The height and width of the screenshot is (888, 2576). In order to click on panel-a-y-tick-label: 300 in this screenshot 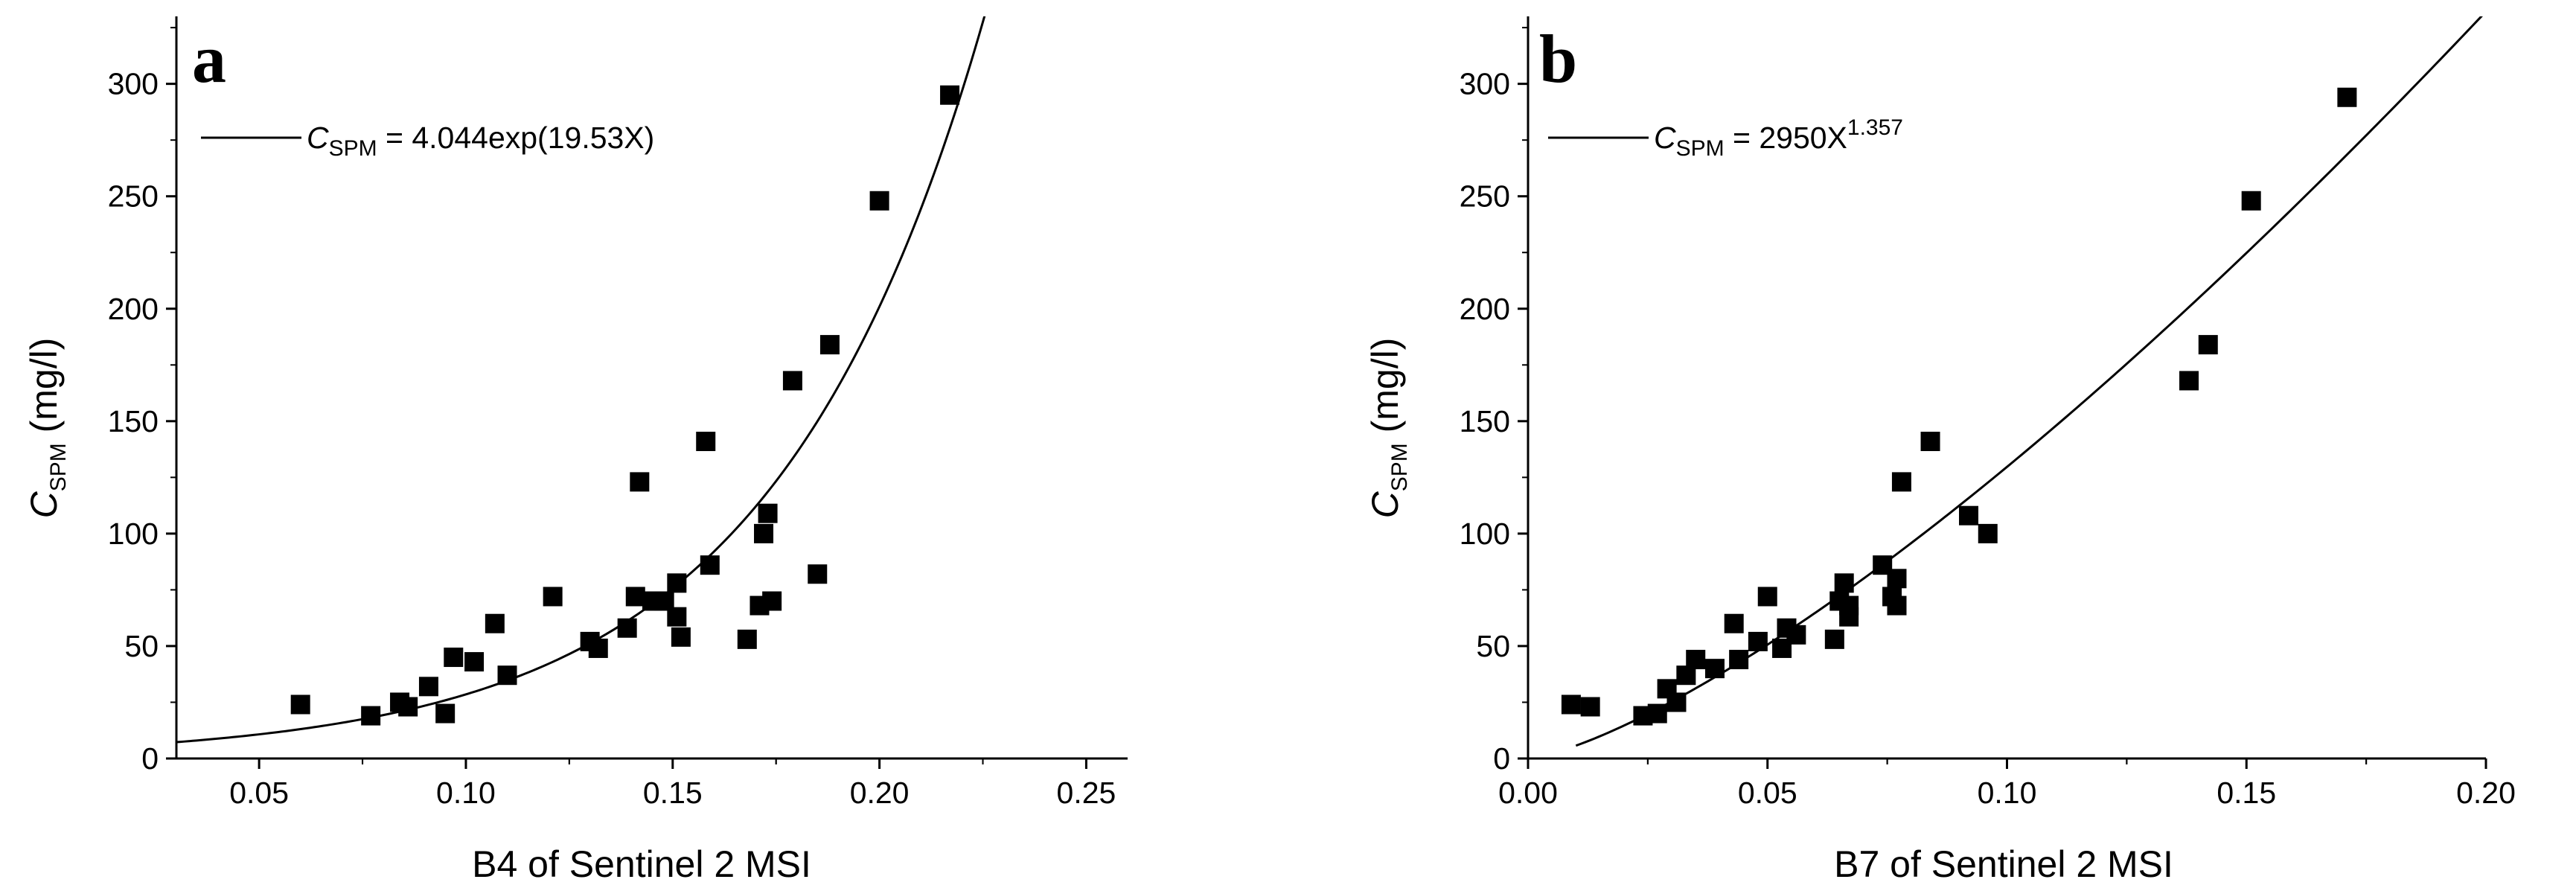, I will do `click(133, 84)`.